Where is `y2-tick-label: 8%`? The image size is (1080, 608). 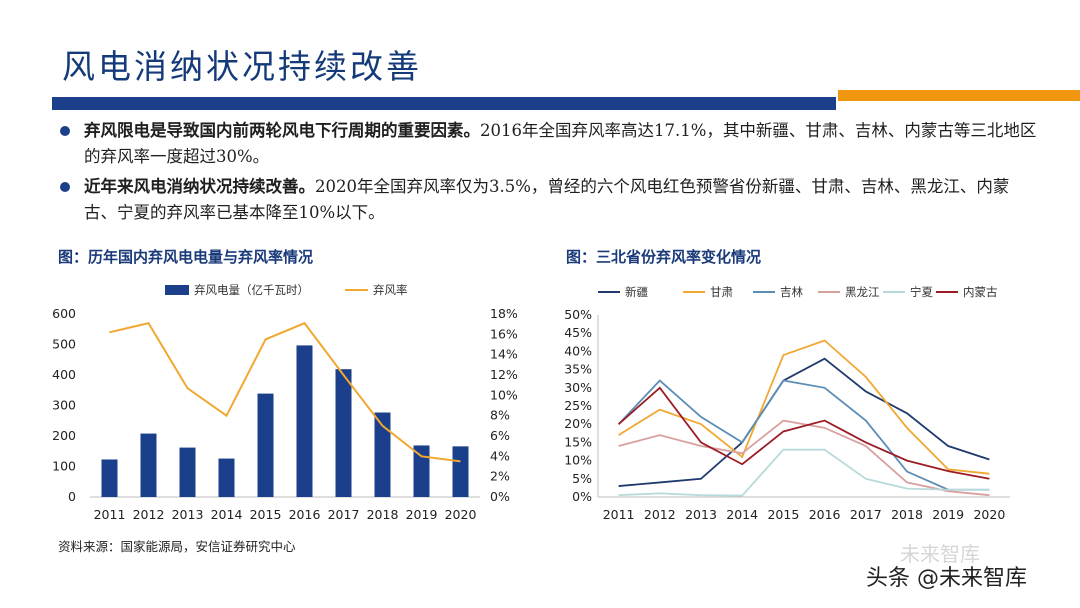
y2-tick-label: 8% is located at coordinates (500, 415).